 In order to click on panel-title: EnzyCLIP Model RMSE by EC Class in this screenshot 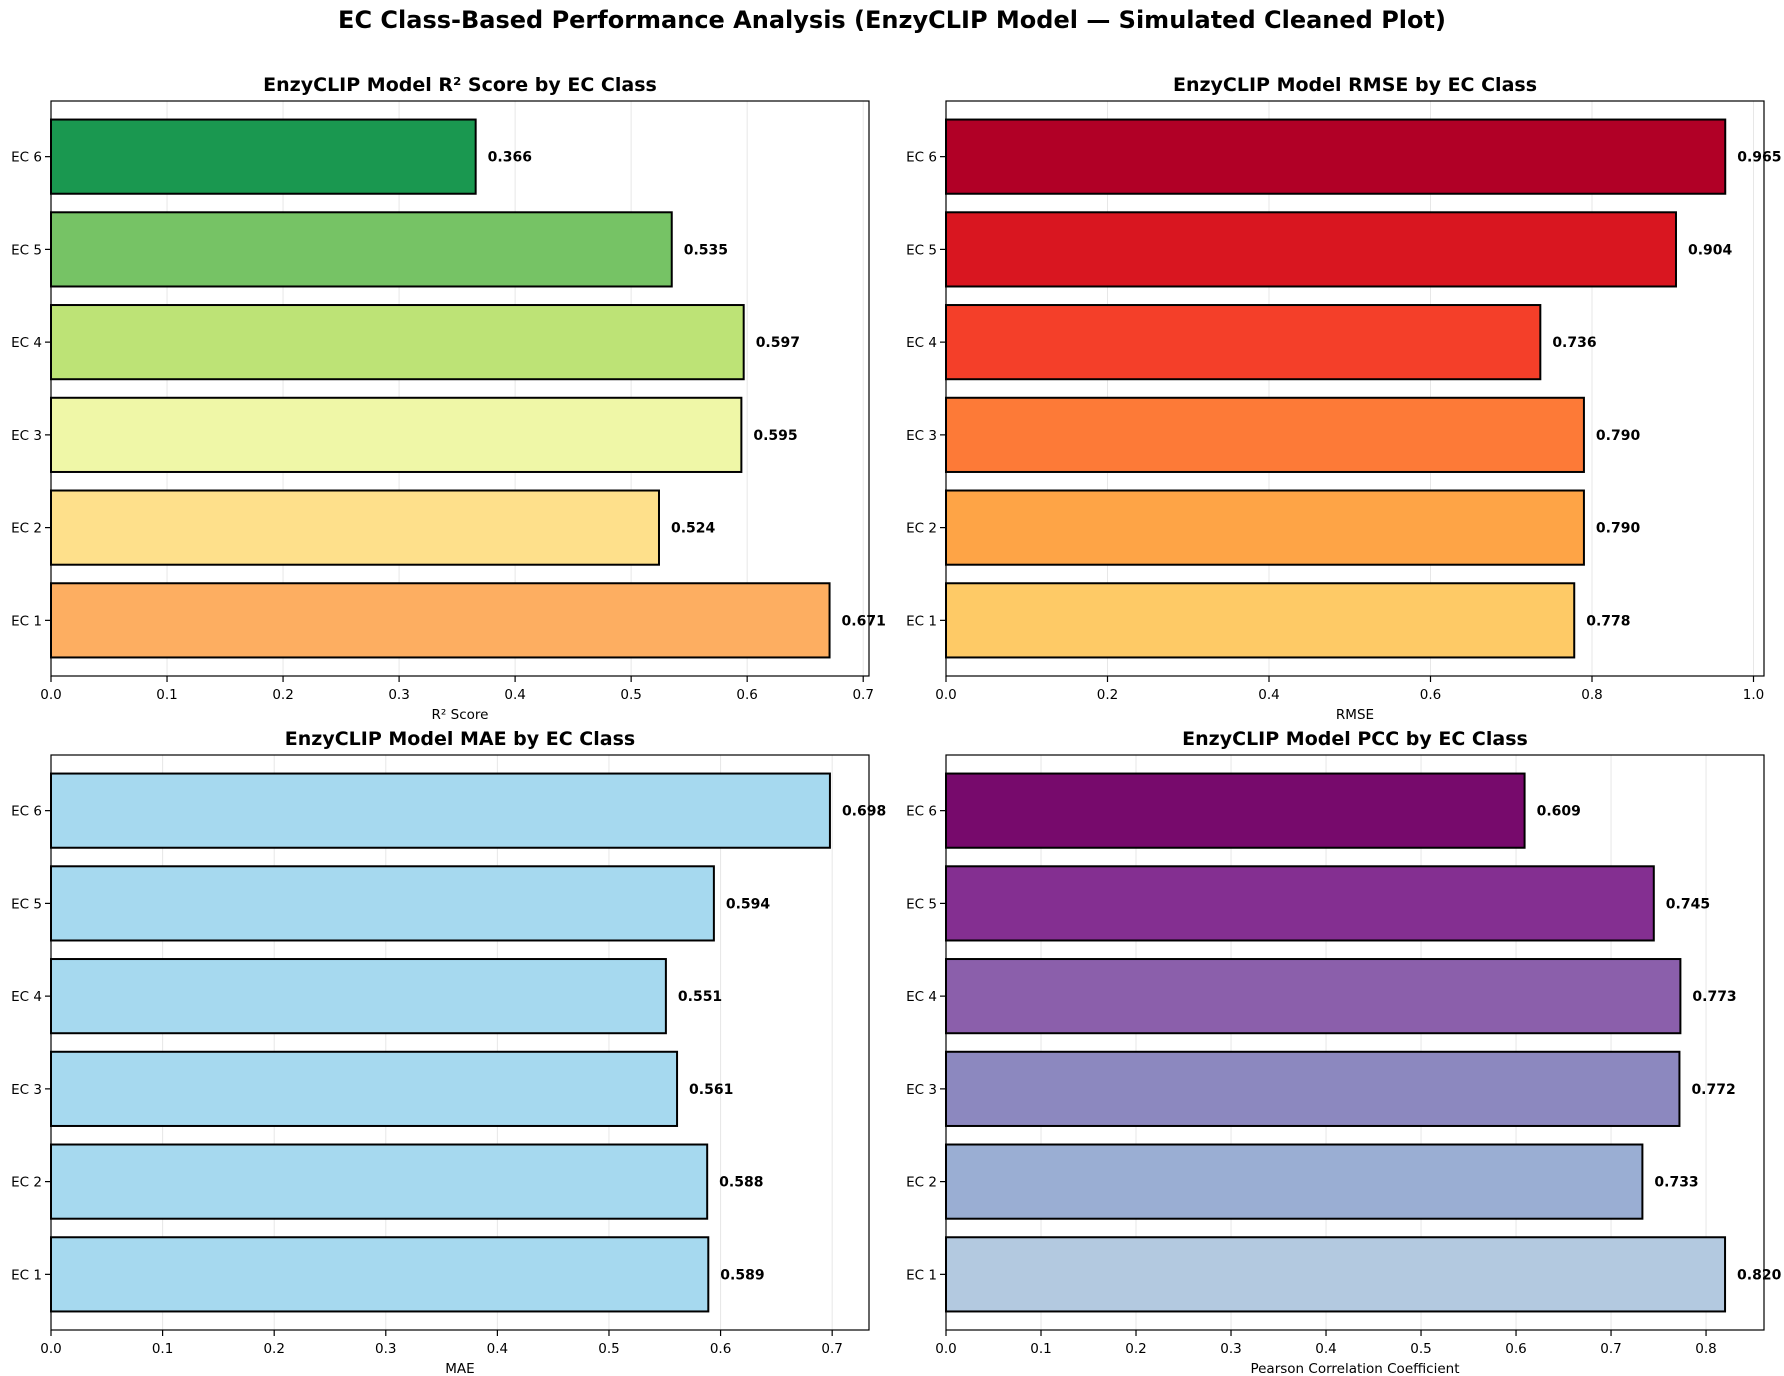, I will do `click(1355, 85)`.